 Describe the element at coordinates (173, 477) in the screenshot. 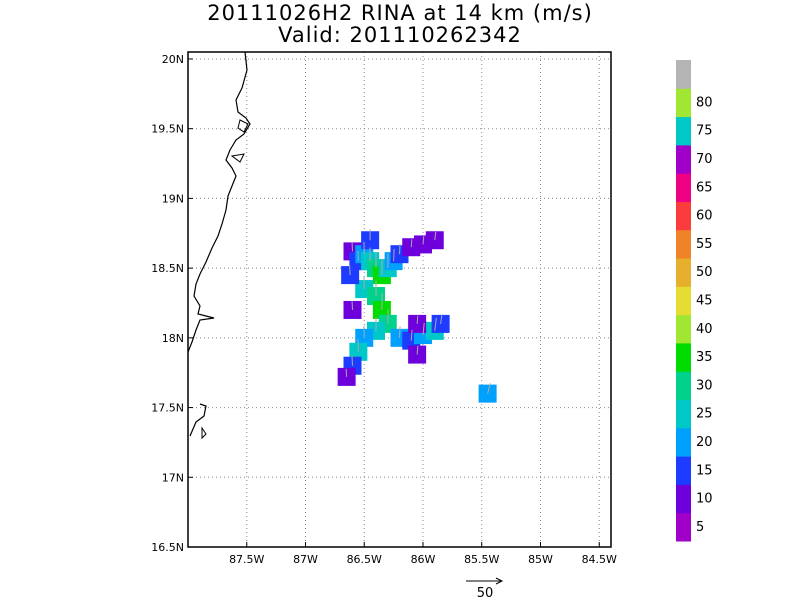

I see `y-tick-label: 17N` at that location.